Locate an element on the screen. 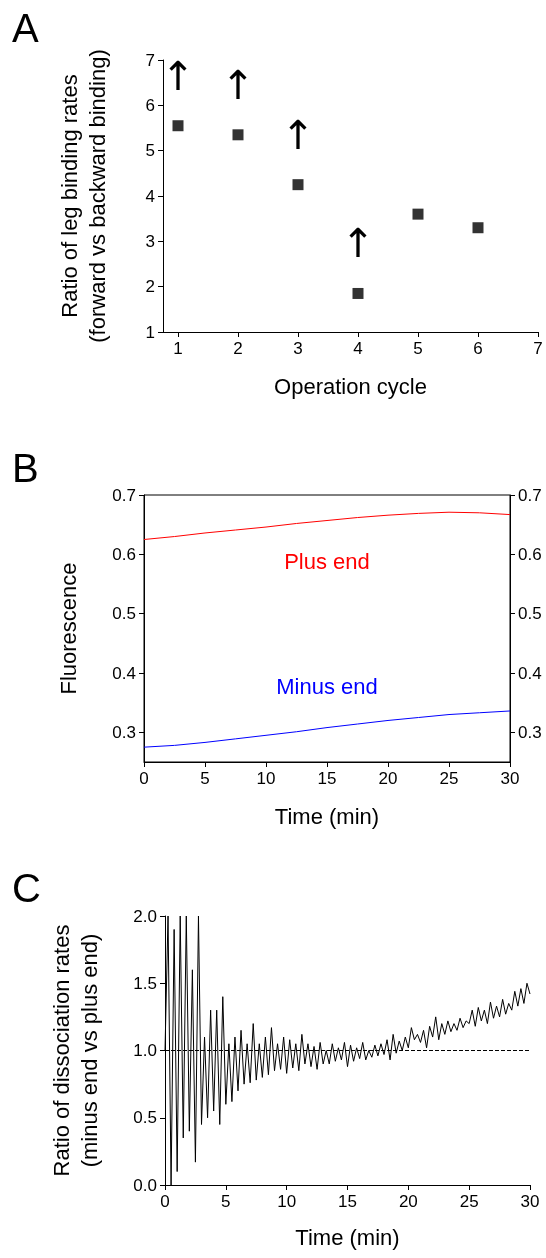 The width and height of the screenshot is (546, 1258). x-tick-label: 3 is located at coordinates (298, 348).